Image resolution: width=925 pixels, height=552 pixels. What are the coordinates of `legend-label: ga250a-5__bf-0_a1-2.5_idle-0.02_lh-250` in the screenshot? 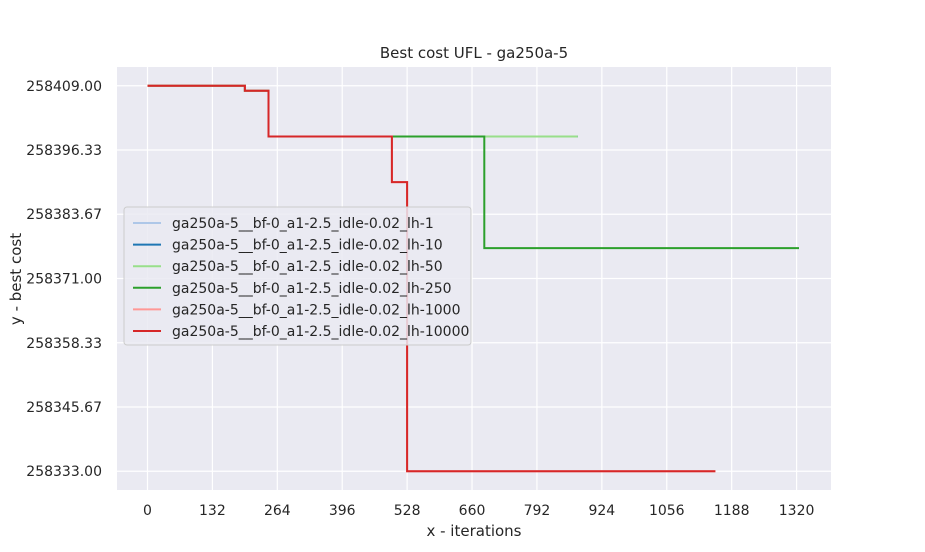 It's located at (312, 289).